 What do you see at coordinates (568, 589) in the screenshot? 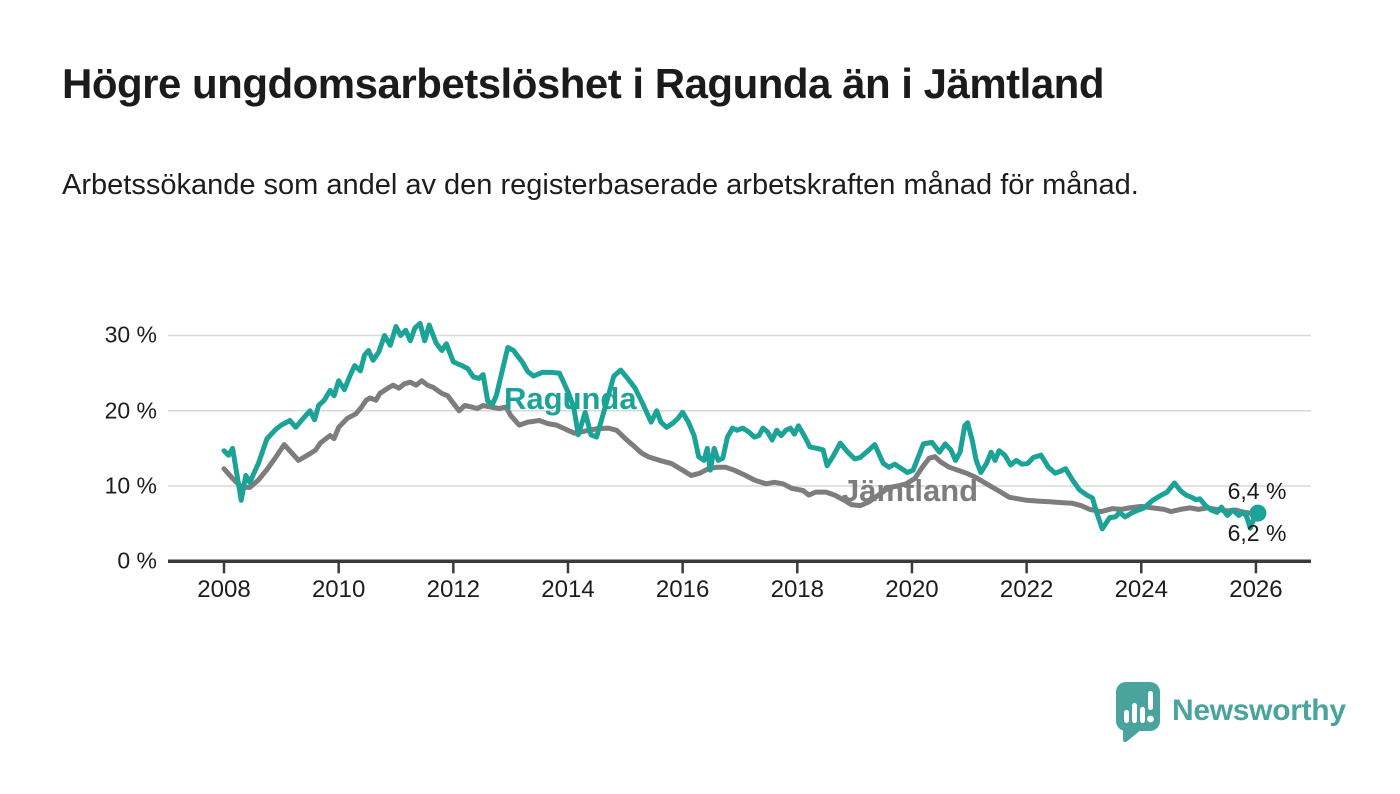
I see `x-axis-tick-label: 2014` at bounding box center [568, 589].